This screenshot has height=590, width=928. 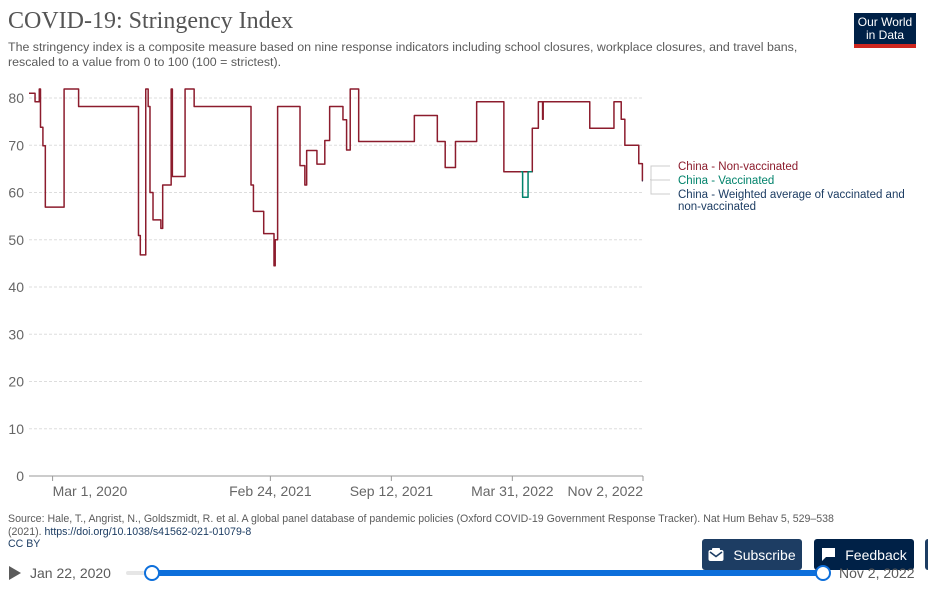 What do you see at coordinates (16, 193) in the screenshot?
I see `y-tick-label: 60` at bounding box center [16, 193].